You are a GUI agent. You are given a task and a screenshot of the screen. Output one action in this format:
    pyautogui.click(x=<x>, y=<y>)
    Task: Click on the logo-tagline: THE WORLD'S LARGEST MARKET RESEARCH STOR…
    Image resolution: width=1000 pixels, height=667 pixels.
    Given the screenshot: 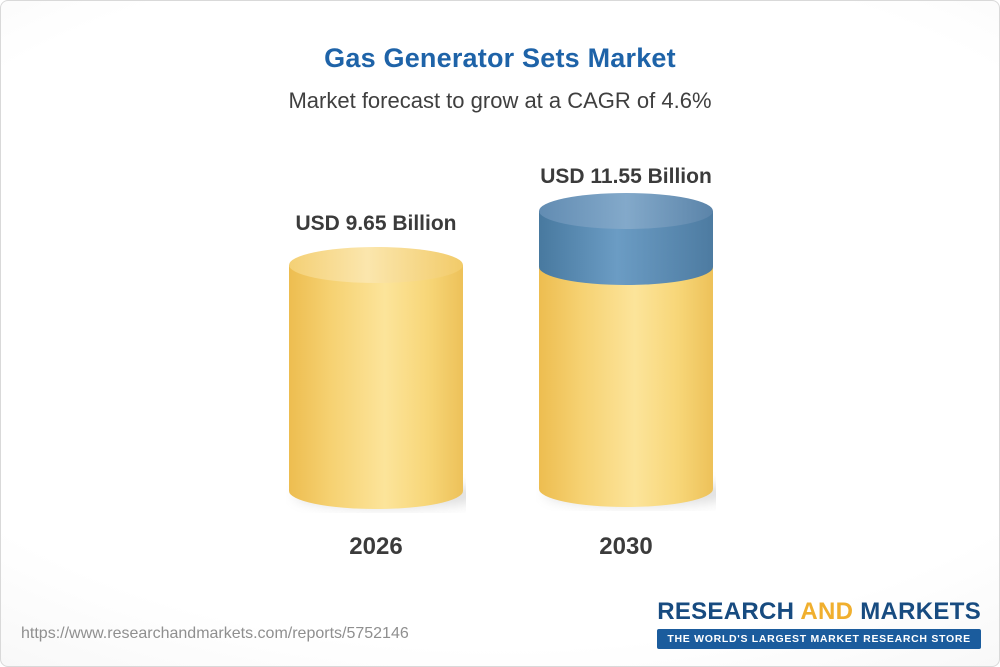 What is the action you would take?
    pyautogui.click(x=819, y=639)
    